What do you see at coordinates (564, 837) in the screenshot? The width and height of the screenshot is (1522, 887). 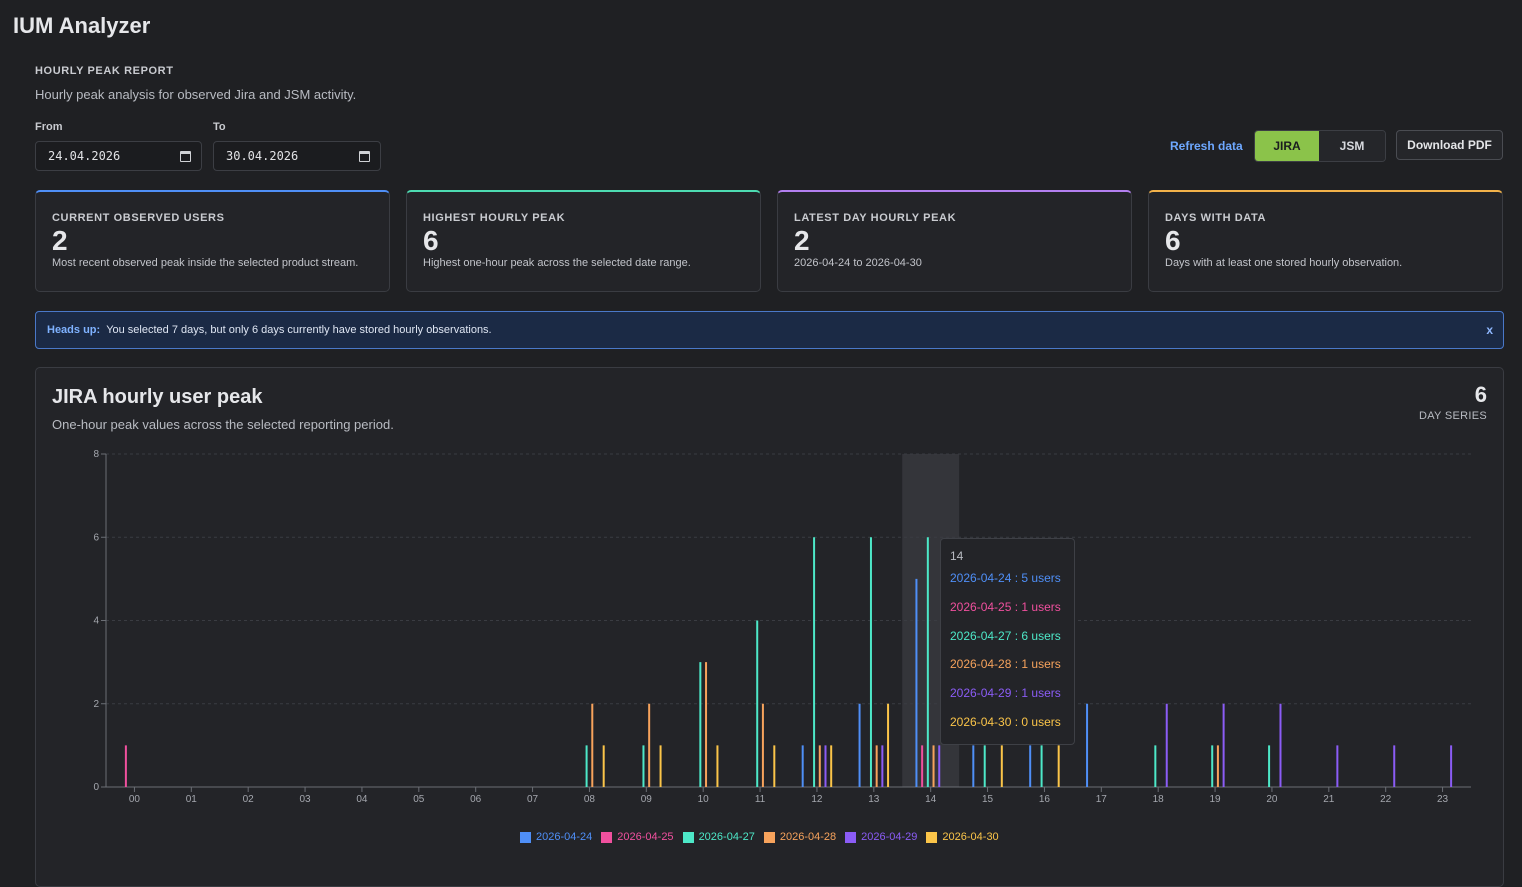 I see `legend-label: 2026-04-24` at bounding box center [564, 837].